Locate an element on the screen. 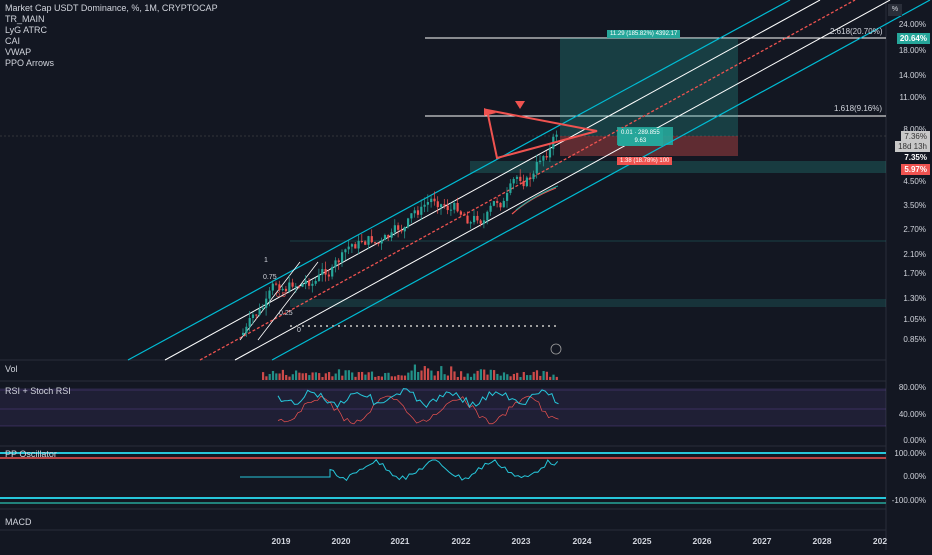 Image resolution: width=932 pixels, height=555 pixels. time-axis-label: 2023 is located at coordinates (521, 541).